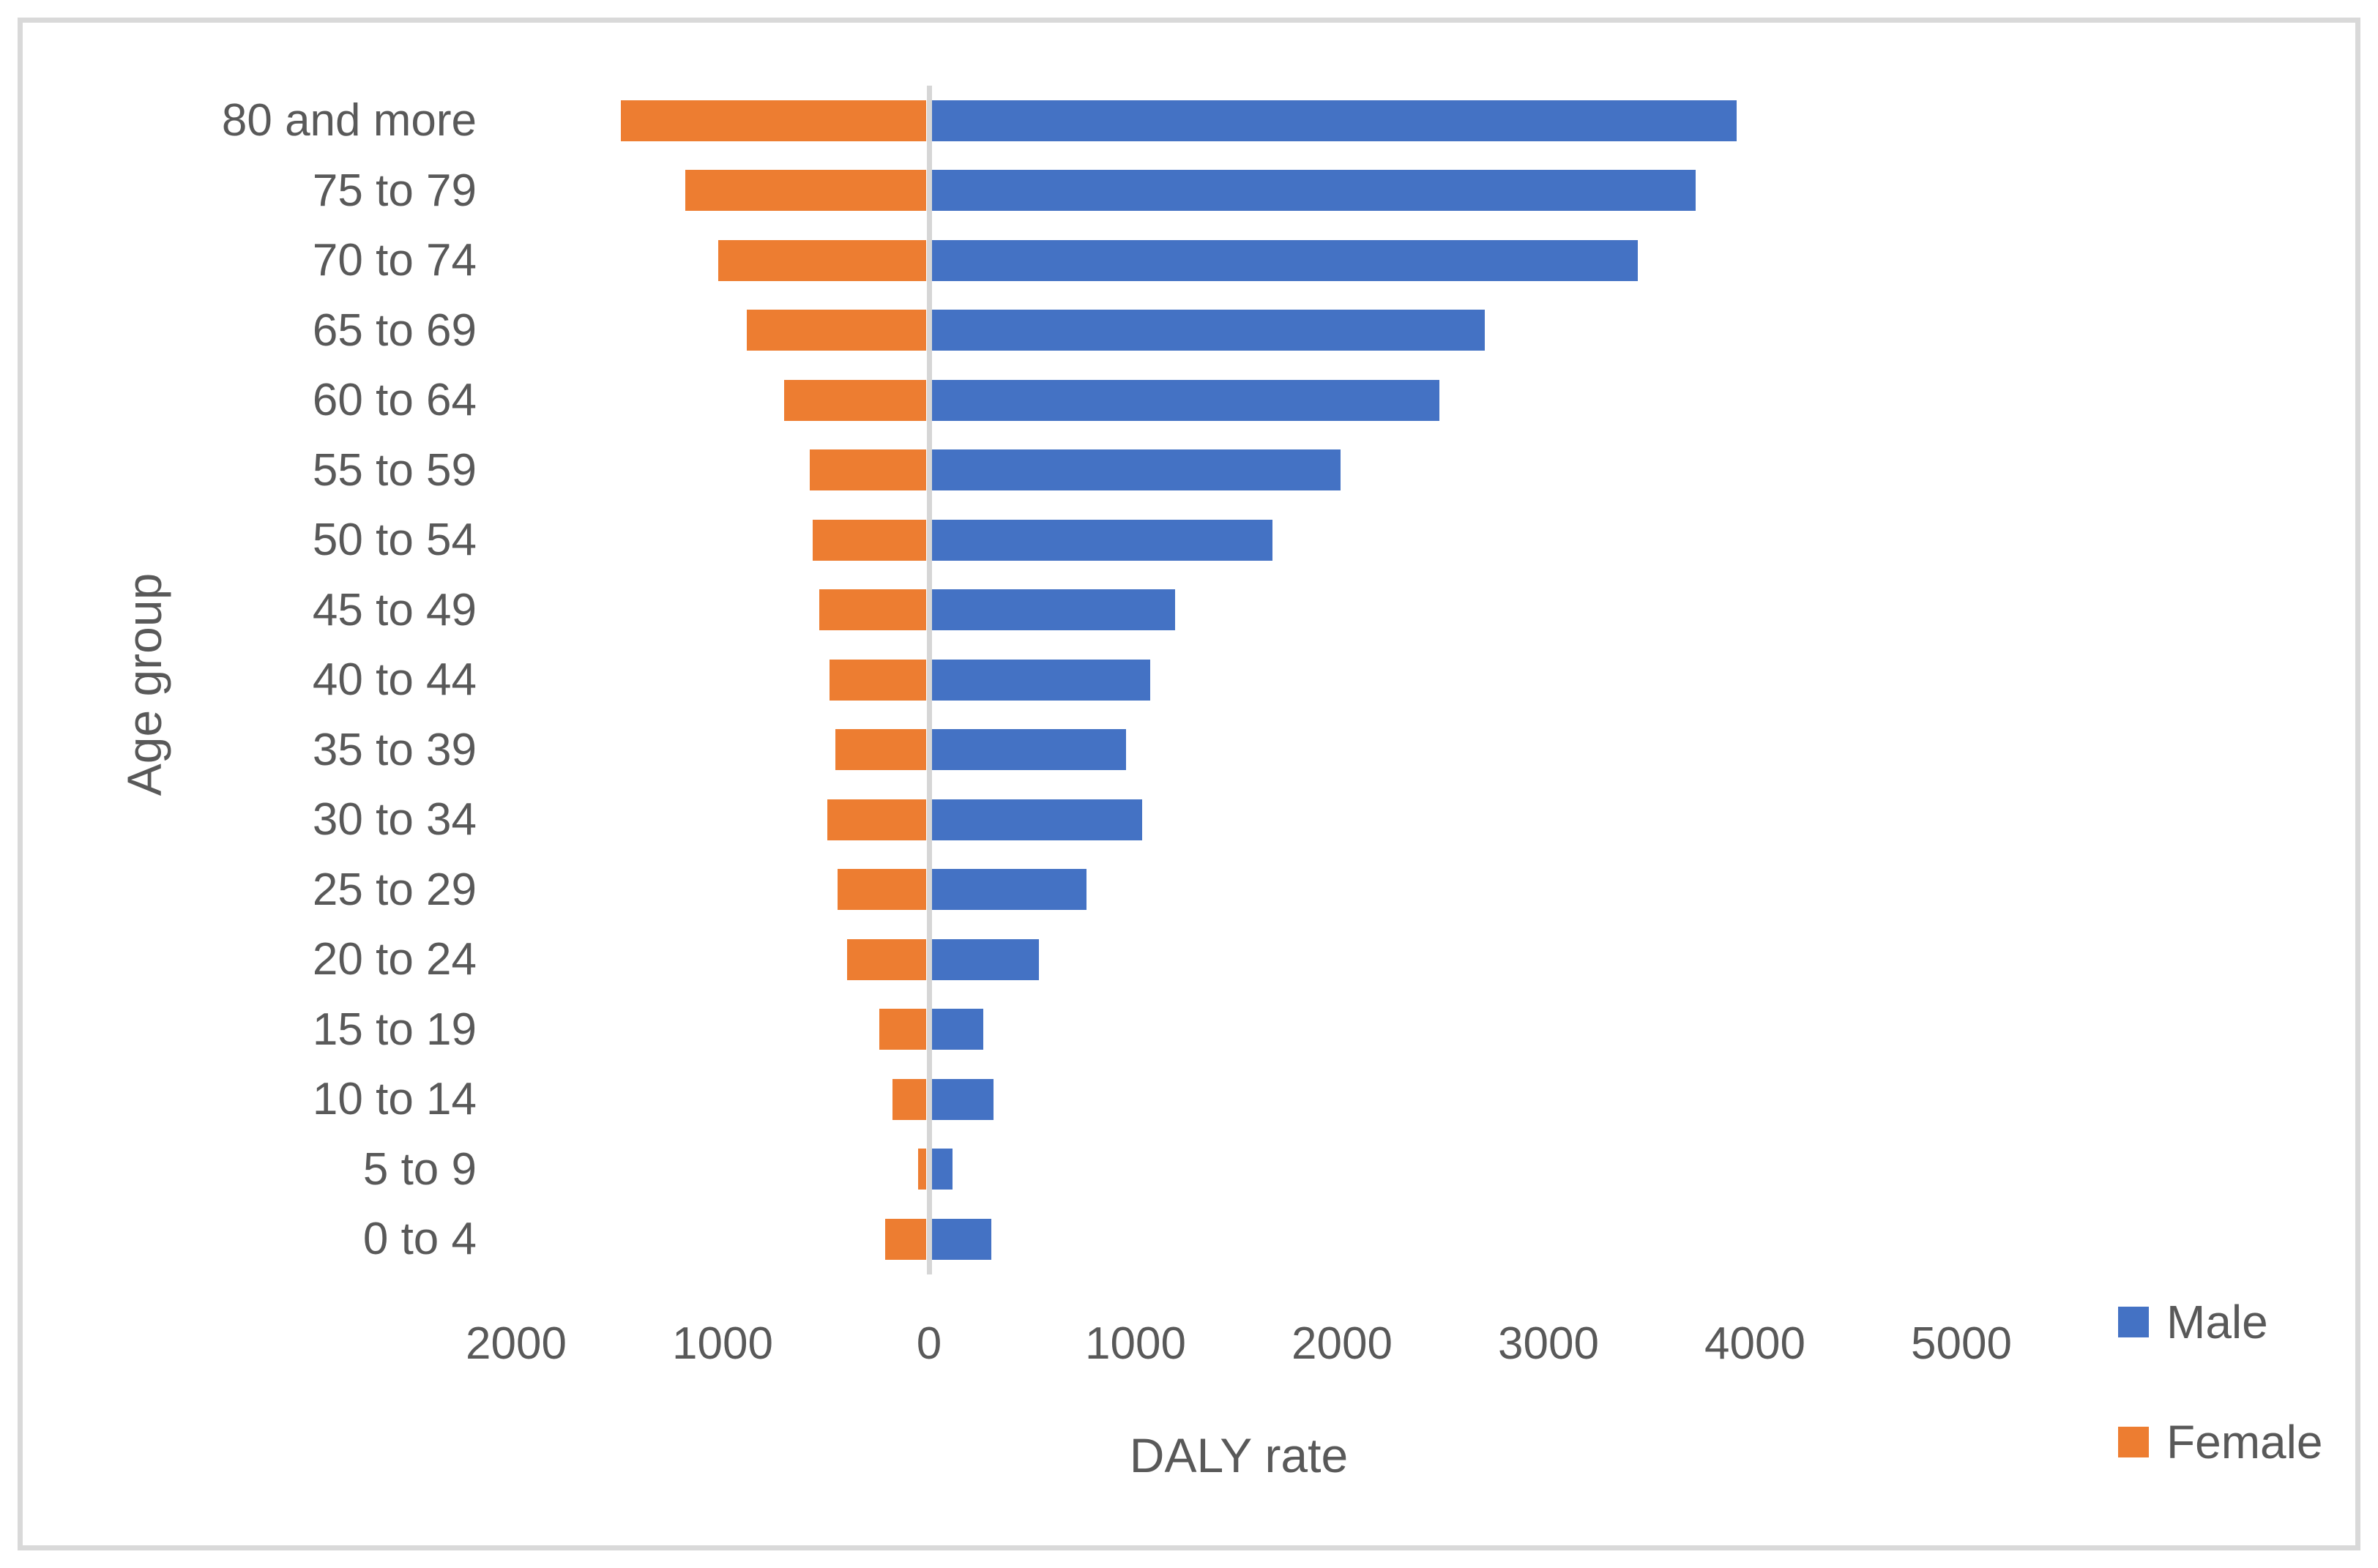 The width and height of the screenshot is (2378, 1568). Describe the element at coordinates (1548, 1343) in the screenshot. I see `x-tick-label: 3000` at that location.